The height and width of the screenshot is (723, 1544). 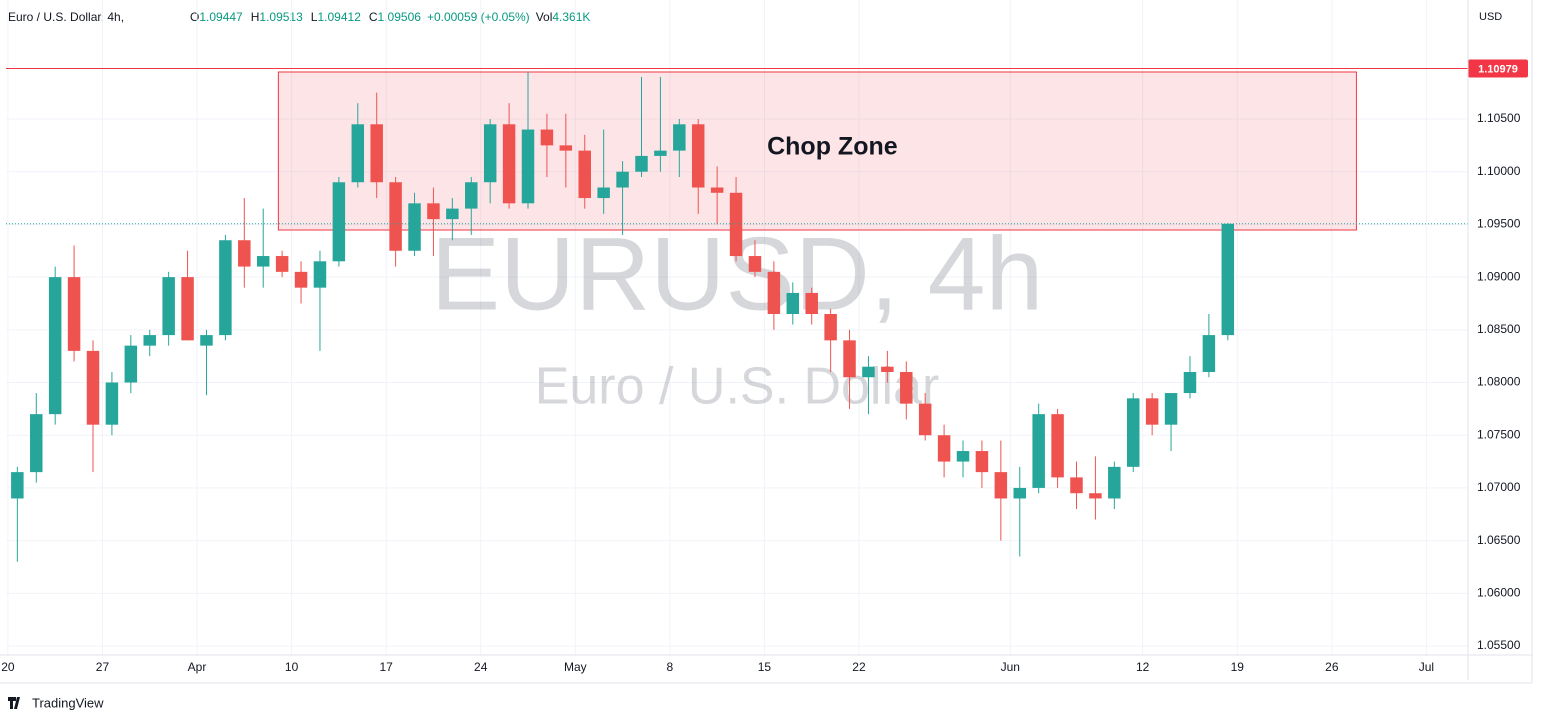 What do you see at coordinates (571, 17) in the screenshot?
I see `header-volume: 4.361K` at bounding box center [571, 17].